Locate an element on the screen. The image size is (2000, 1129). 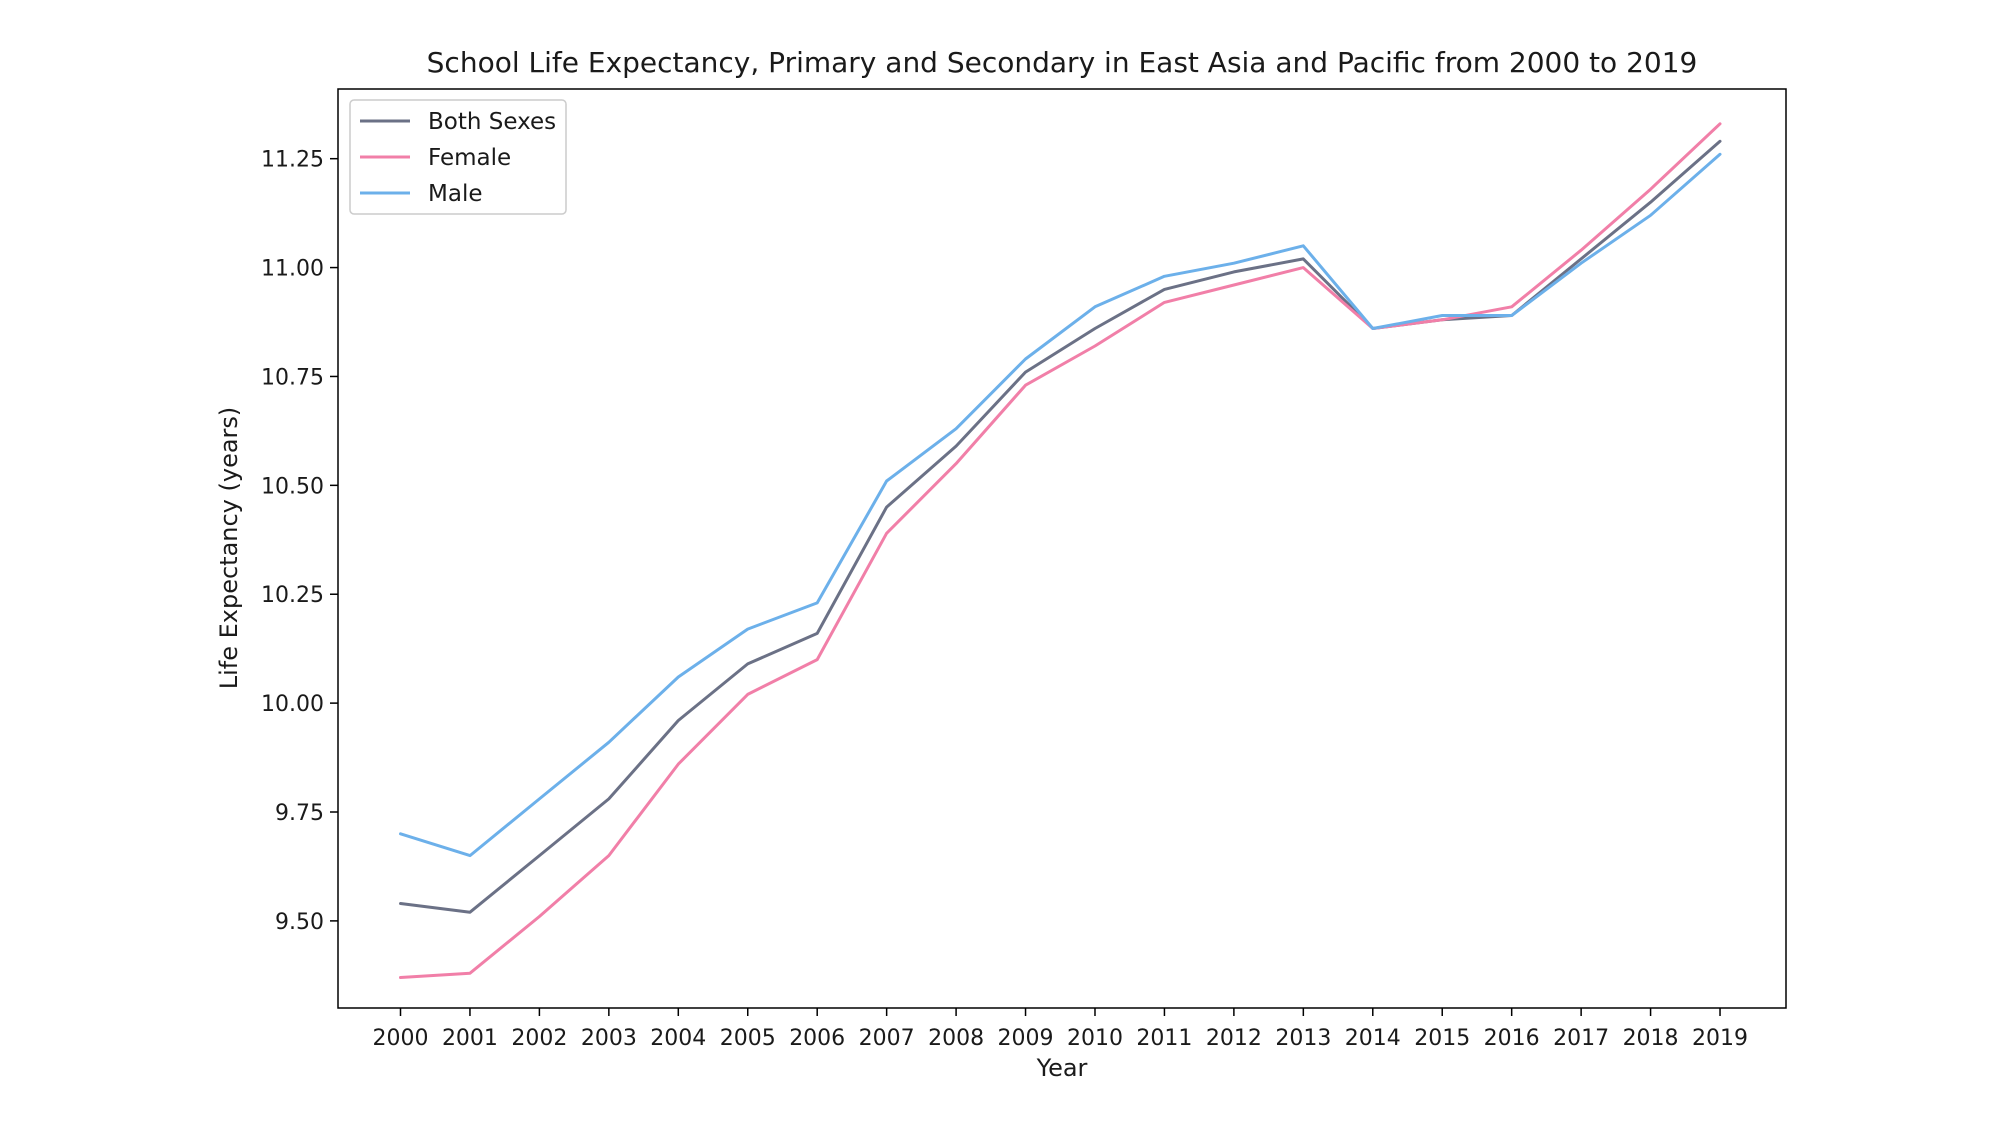
x-tick-label: 2013 is located at coordinates (1303, 1038).